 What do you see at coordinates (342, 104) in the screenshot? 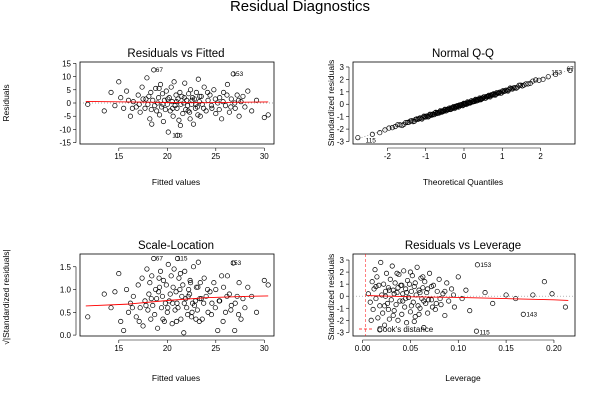
I see `qq-y-tick-label: 0` at bounding box center [342, 104].